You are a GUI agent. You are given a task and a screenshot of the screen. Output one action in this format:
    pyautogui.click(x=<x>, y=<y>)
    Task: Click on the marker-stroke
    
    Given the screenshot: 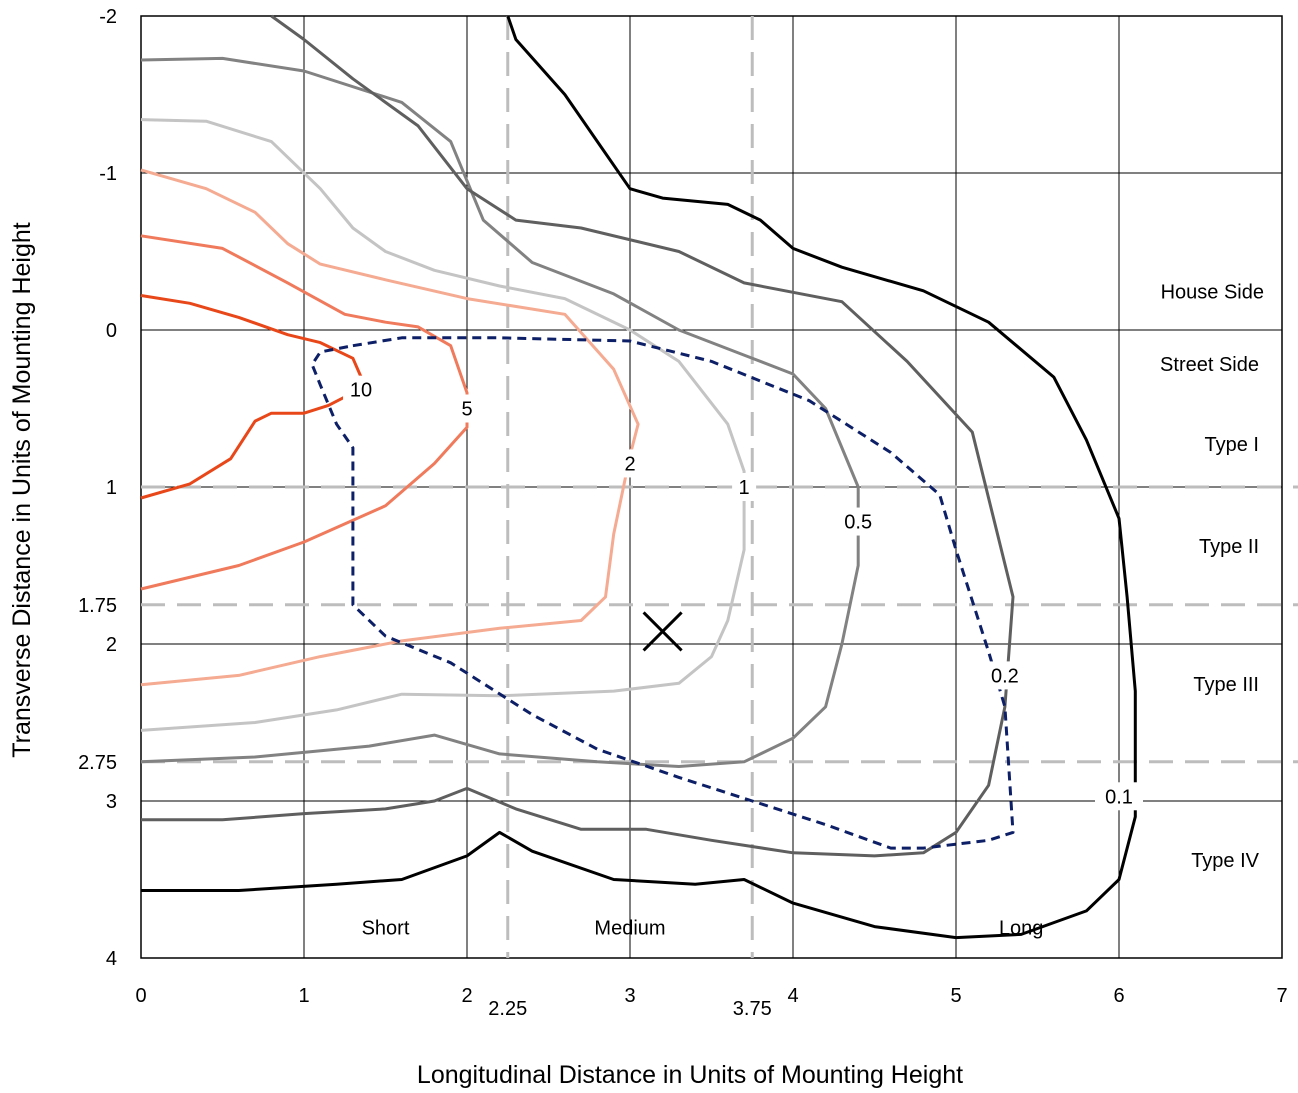 What is the action you would take?
    pyautogui.click(x=662, y=631)
    